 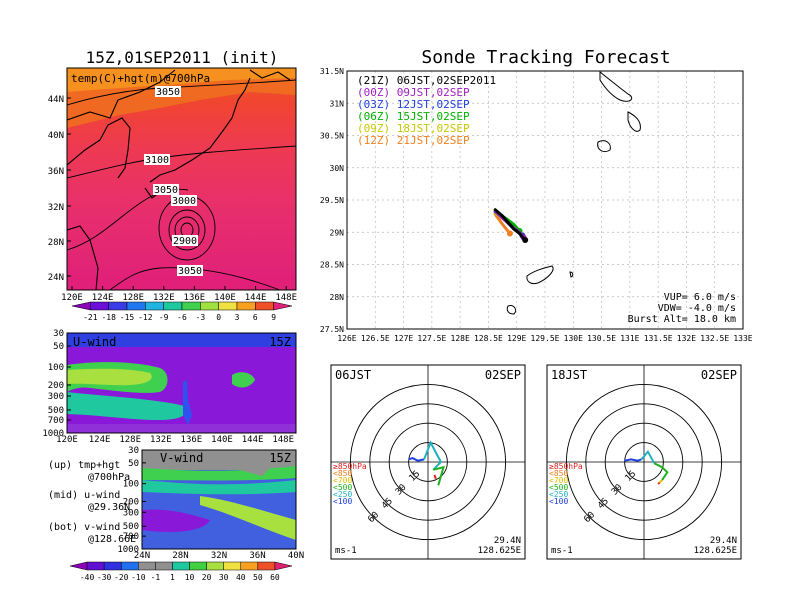 What do you see at coordinates (87, 577) in the screenshot?
I see `wind-colorbar-label: -40` at bounding box center [87, 577].